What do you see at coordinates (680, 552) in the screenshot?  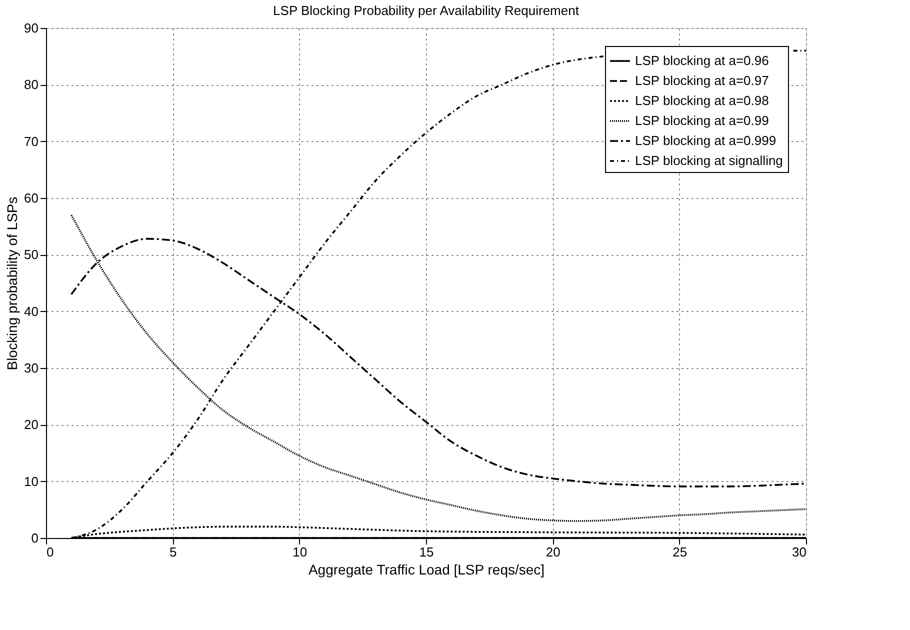 I see `x-tick-label: 25` at bounding box center [680, 552].